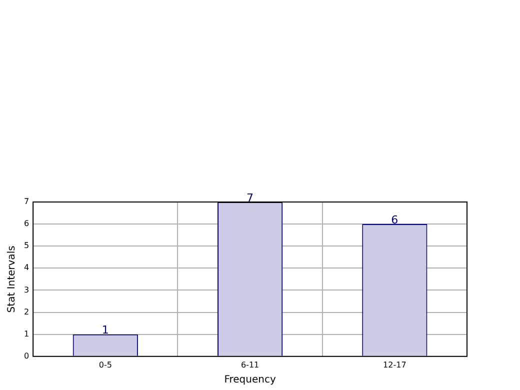 This screenshot has height=390, width=520. I want to click on x-axis-title: Frequency, so click(250, 380).